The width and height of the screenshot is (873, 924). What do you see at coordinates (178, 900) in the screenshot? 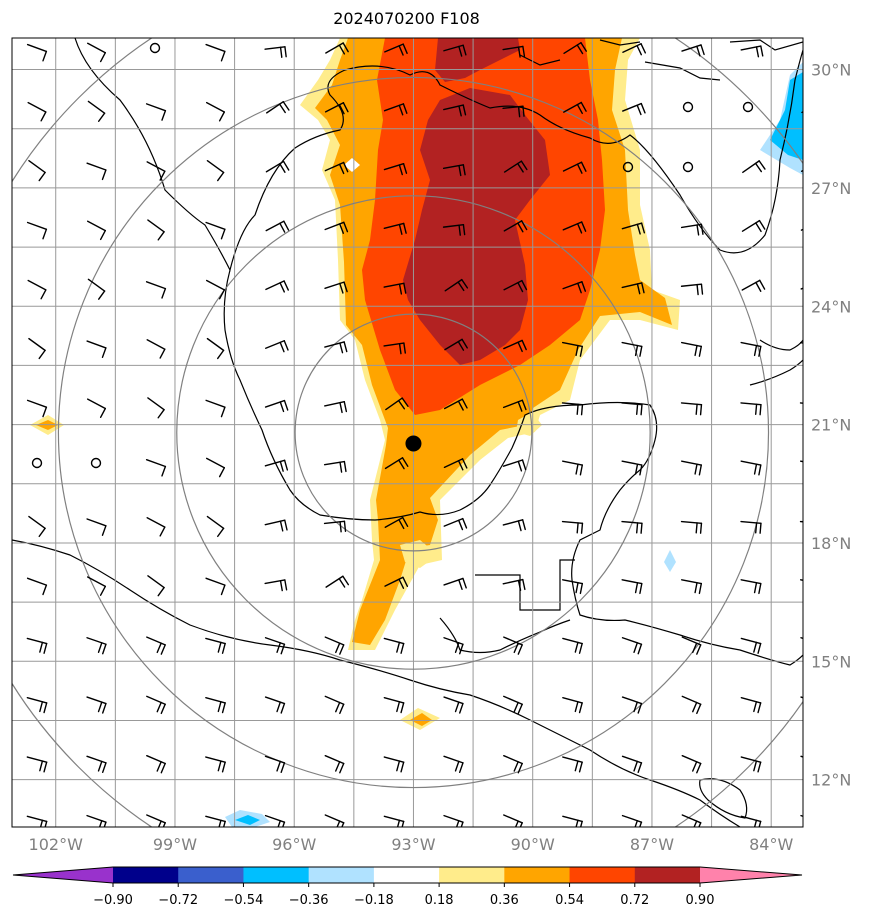
I see `colorbar-label: −0.72` at bounding box center [178, 900].